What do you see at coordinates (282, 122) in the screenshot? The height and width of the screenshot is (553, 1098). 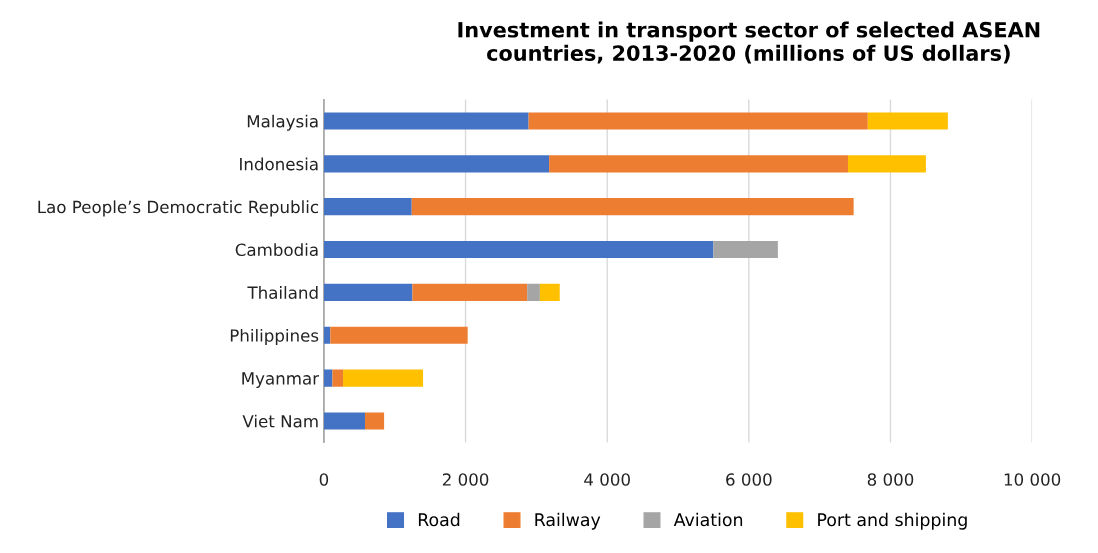 I see `y-tick-label: Malaysia` at bounding box center [282, 122].